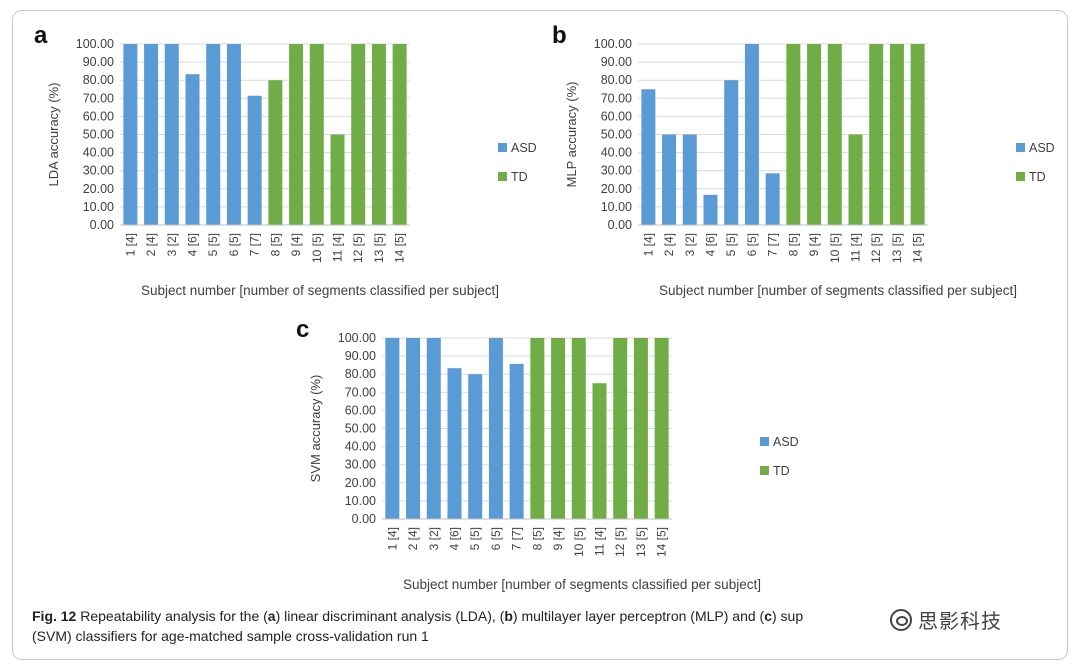 The width and height of the screenshot is (1080, 670). What do you see at coordinates (571, 135) in the screenshot?
I see `y-axis-label: MLP accuracy (%)` at bounding box center [571, 135].